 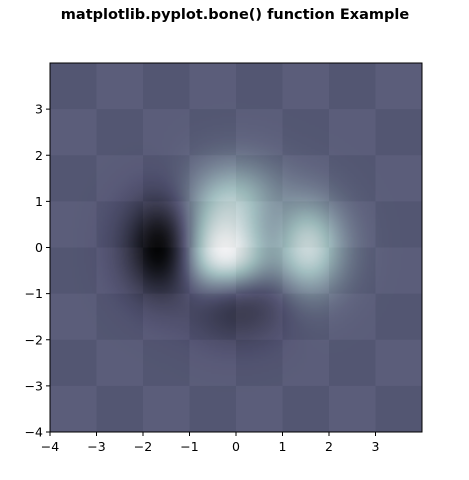 I want to click on y-axis: −4 −3 −2 −1 0 1 2 3, so click(x=37, y=271).